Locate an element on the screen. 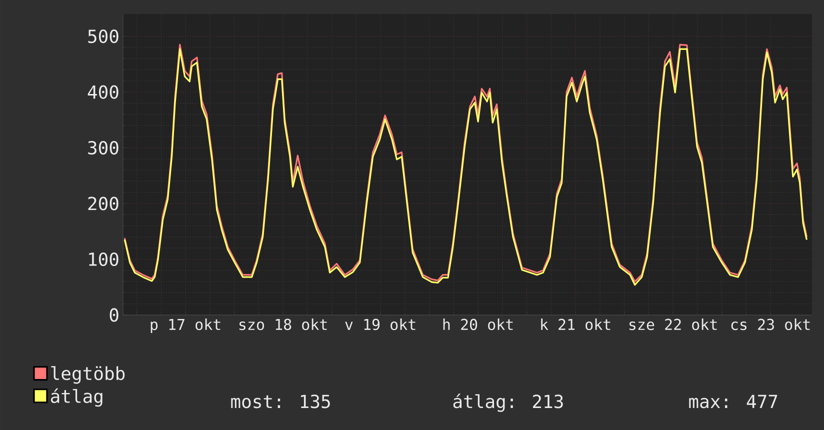 Image resolution: width=824 pixels, height=430 pixels. x-tick-label: h 20 okt is located at coordinates (478, 324).